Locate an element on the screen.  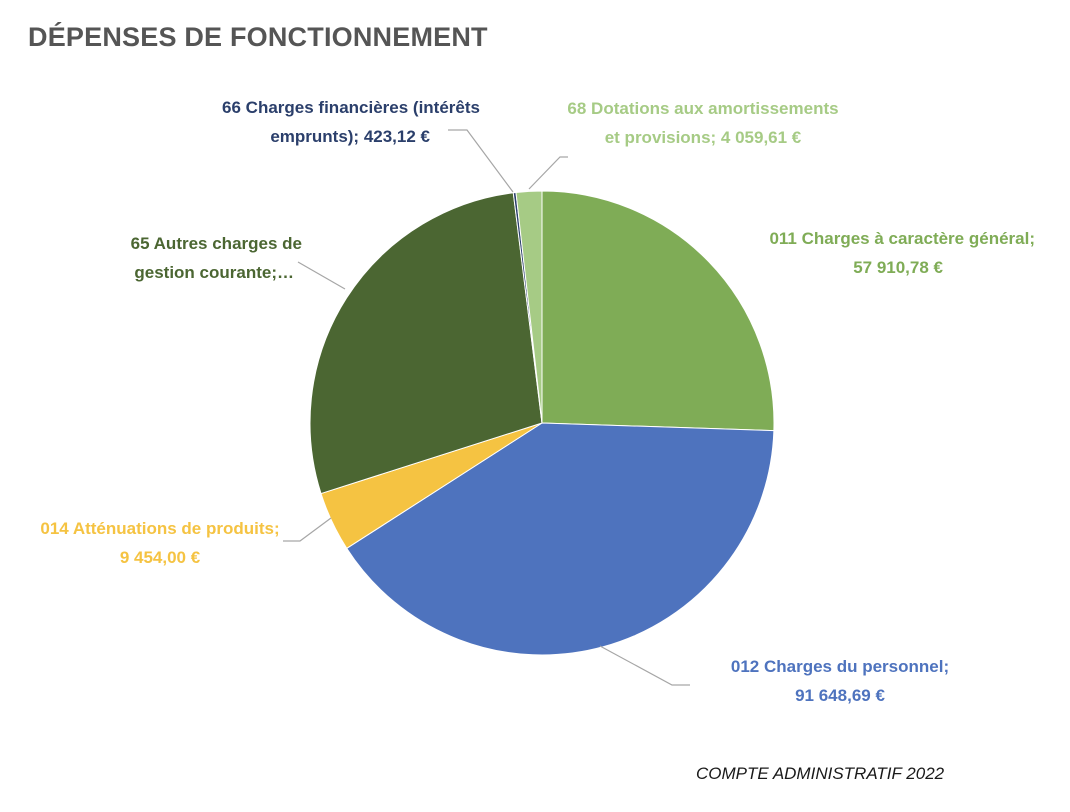
chart-title: DÉPENSES DE FONCTIONNEMENT is located at coordinates (258, 37).